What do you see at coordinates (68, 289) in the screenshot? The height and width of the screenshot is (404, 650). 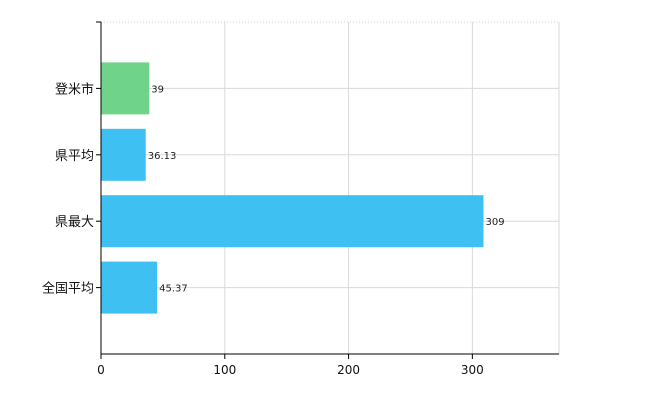 I see `category-label: 全国平均` at bounding box center [68, 289].